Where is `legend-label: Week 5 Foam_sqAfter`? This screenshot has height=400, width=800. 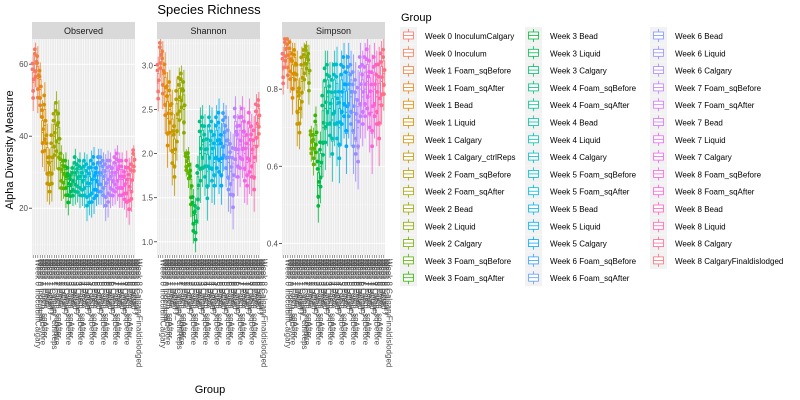 legend-label: Week 5 Foam_sqAfter is located at coordinates (590, 192).